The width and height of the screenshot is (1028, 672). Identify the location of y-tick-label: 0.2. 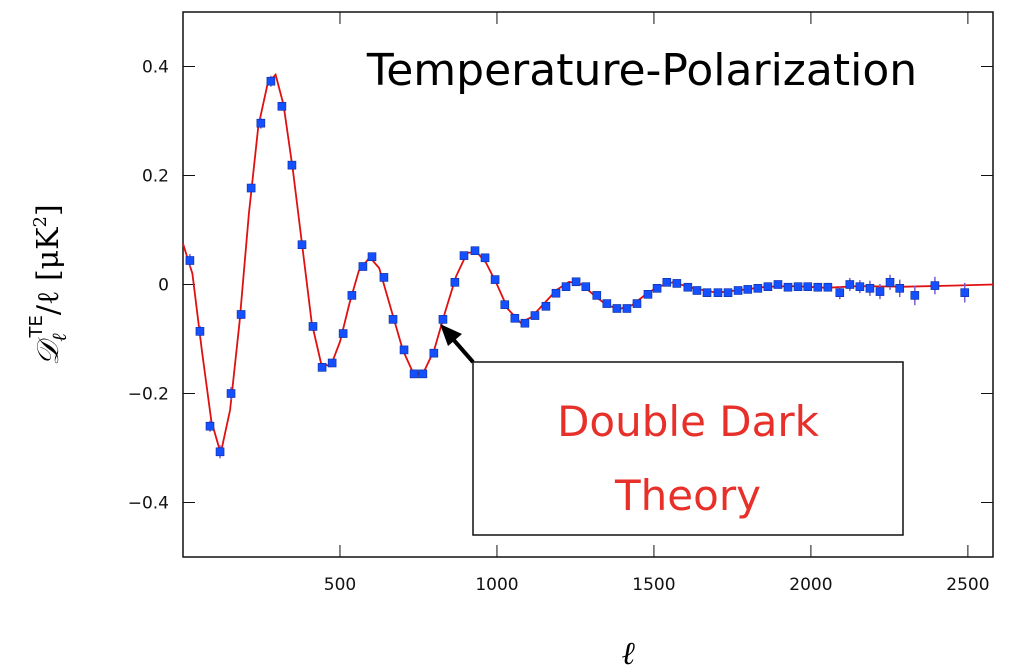
(155, 177).